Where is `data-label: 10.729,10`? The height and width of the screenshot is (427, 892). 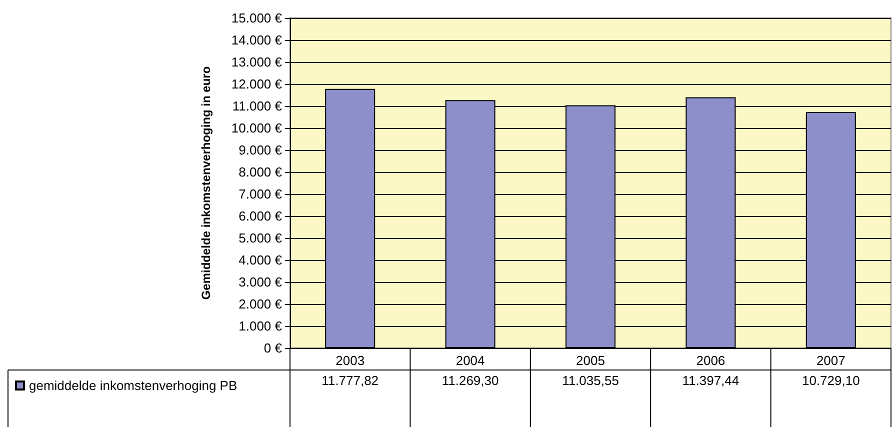
data-label: 10.729,10 is located at coordinates (831, 380).